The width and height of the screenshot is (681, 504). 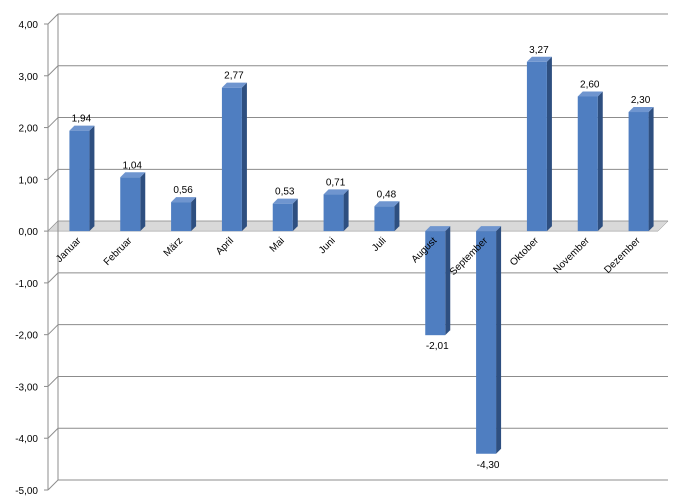 I want to click on y-axis, so click(x=51, y=252).